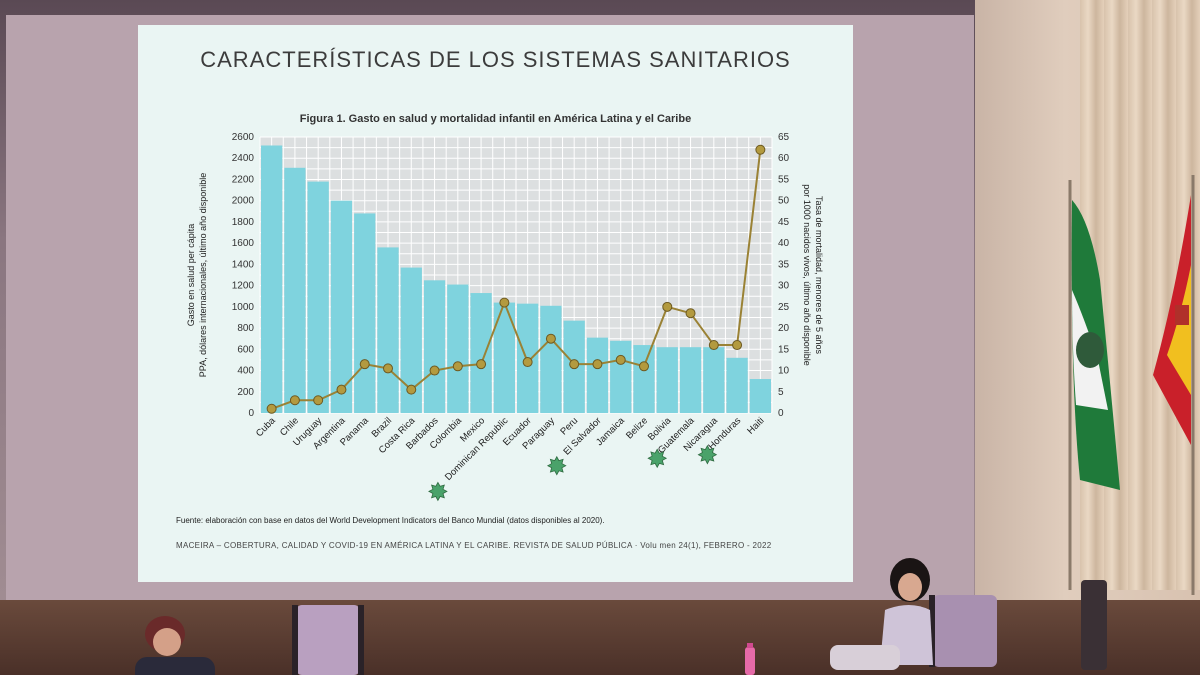  What do you see at coordinates (365, 313) in the screenshot?
I see `bar-panama` at bounding box center [365, 313].